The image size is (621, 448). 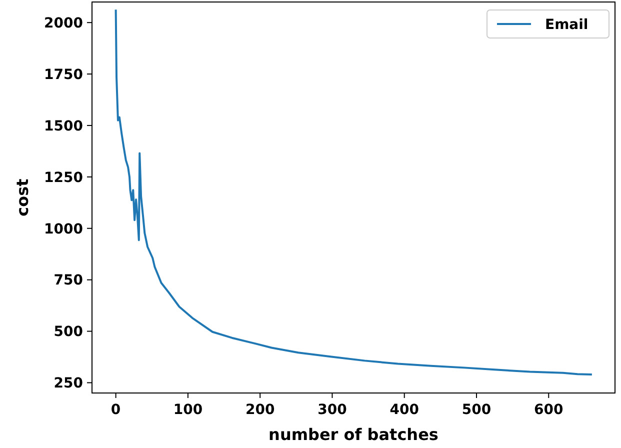 What do you see at coordinates (69, 384) in the screenshot?
I see `y-tick-label: 250` at bounding box center [69, 384].